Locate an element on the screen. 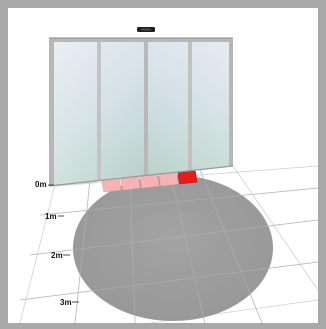 This screenshot has height=329, width=326. distance-label-2m: 2m is located at coordinates (57, 255).